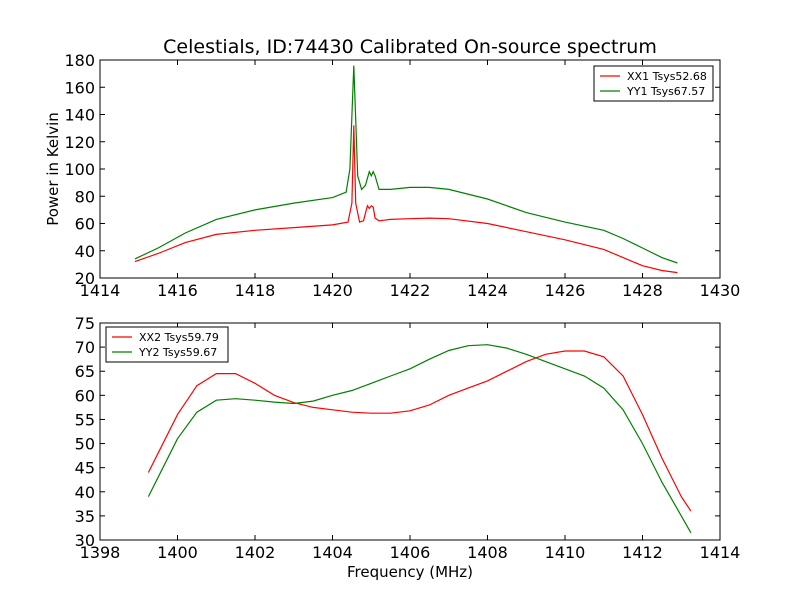 The height and width of the screenshot is (600, 800). What do you see at coordinates (410, 572) in the screenshot?
I see `x-axis-label: Frequency (MHz)` at bounding box center [410, 572].